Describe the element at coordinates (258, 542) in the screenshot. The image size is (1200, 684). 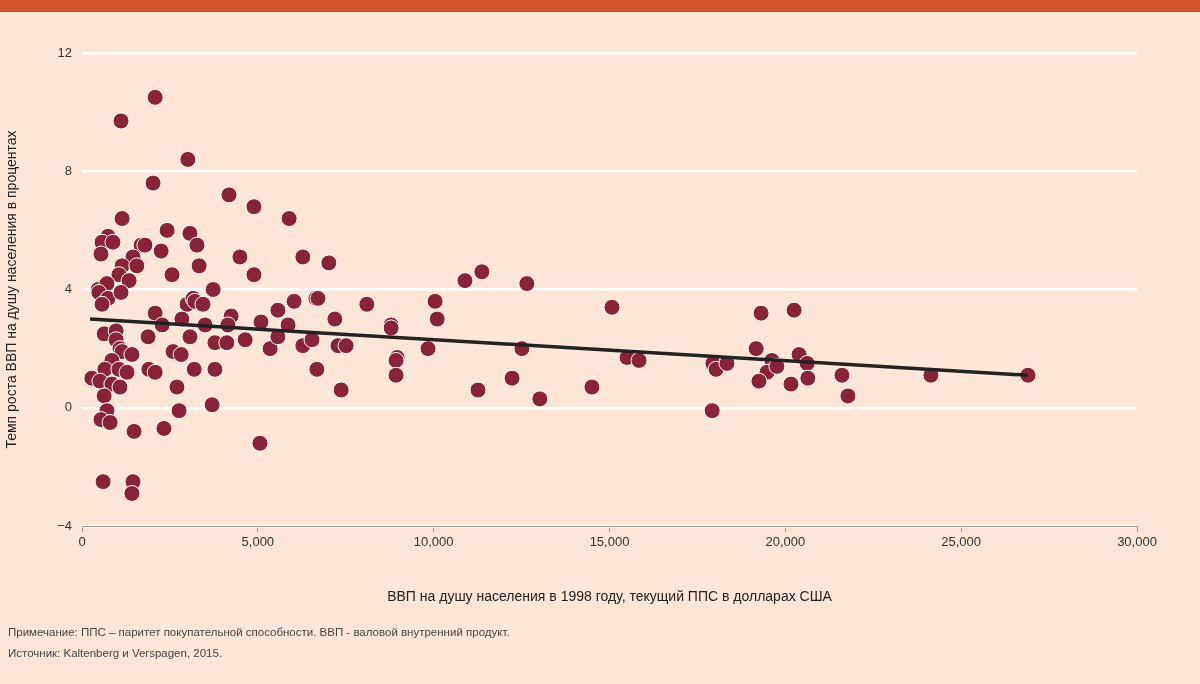
I see `x-tick-label: 5,000` at that location.